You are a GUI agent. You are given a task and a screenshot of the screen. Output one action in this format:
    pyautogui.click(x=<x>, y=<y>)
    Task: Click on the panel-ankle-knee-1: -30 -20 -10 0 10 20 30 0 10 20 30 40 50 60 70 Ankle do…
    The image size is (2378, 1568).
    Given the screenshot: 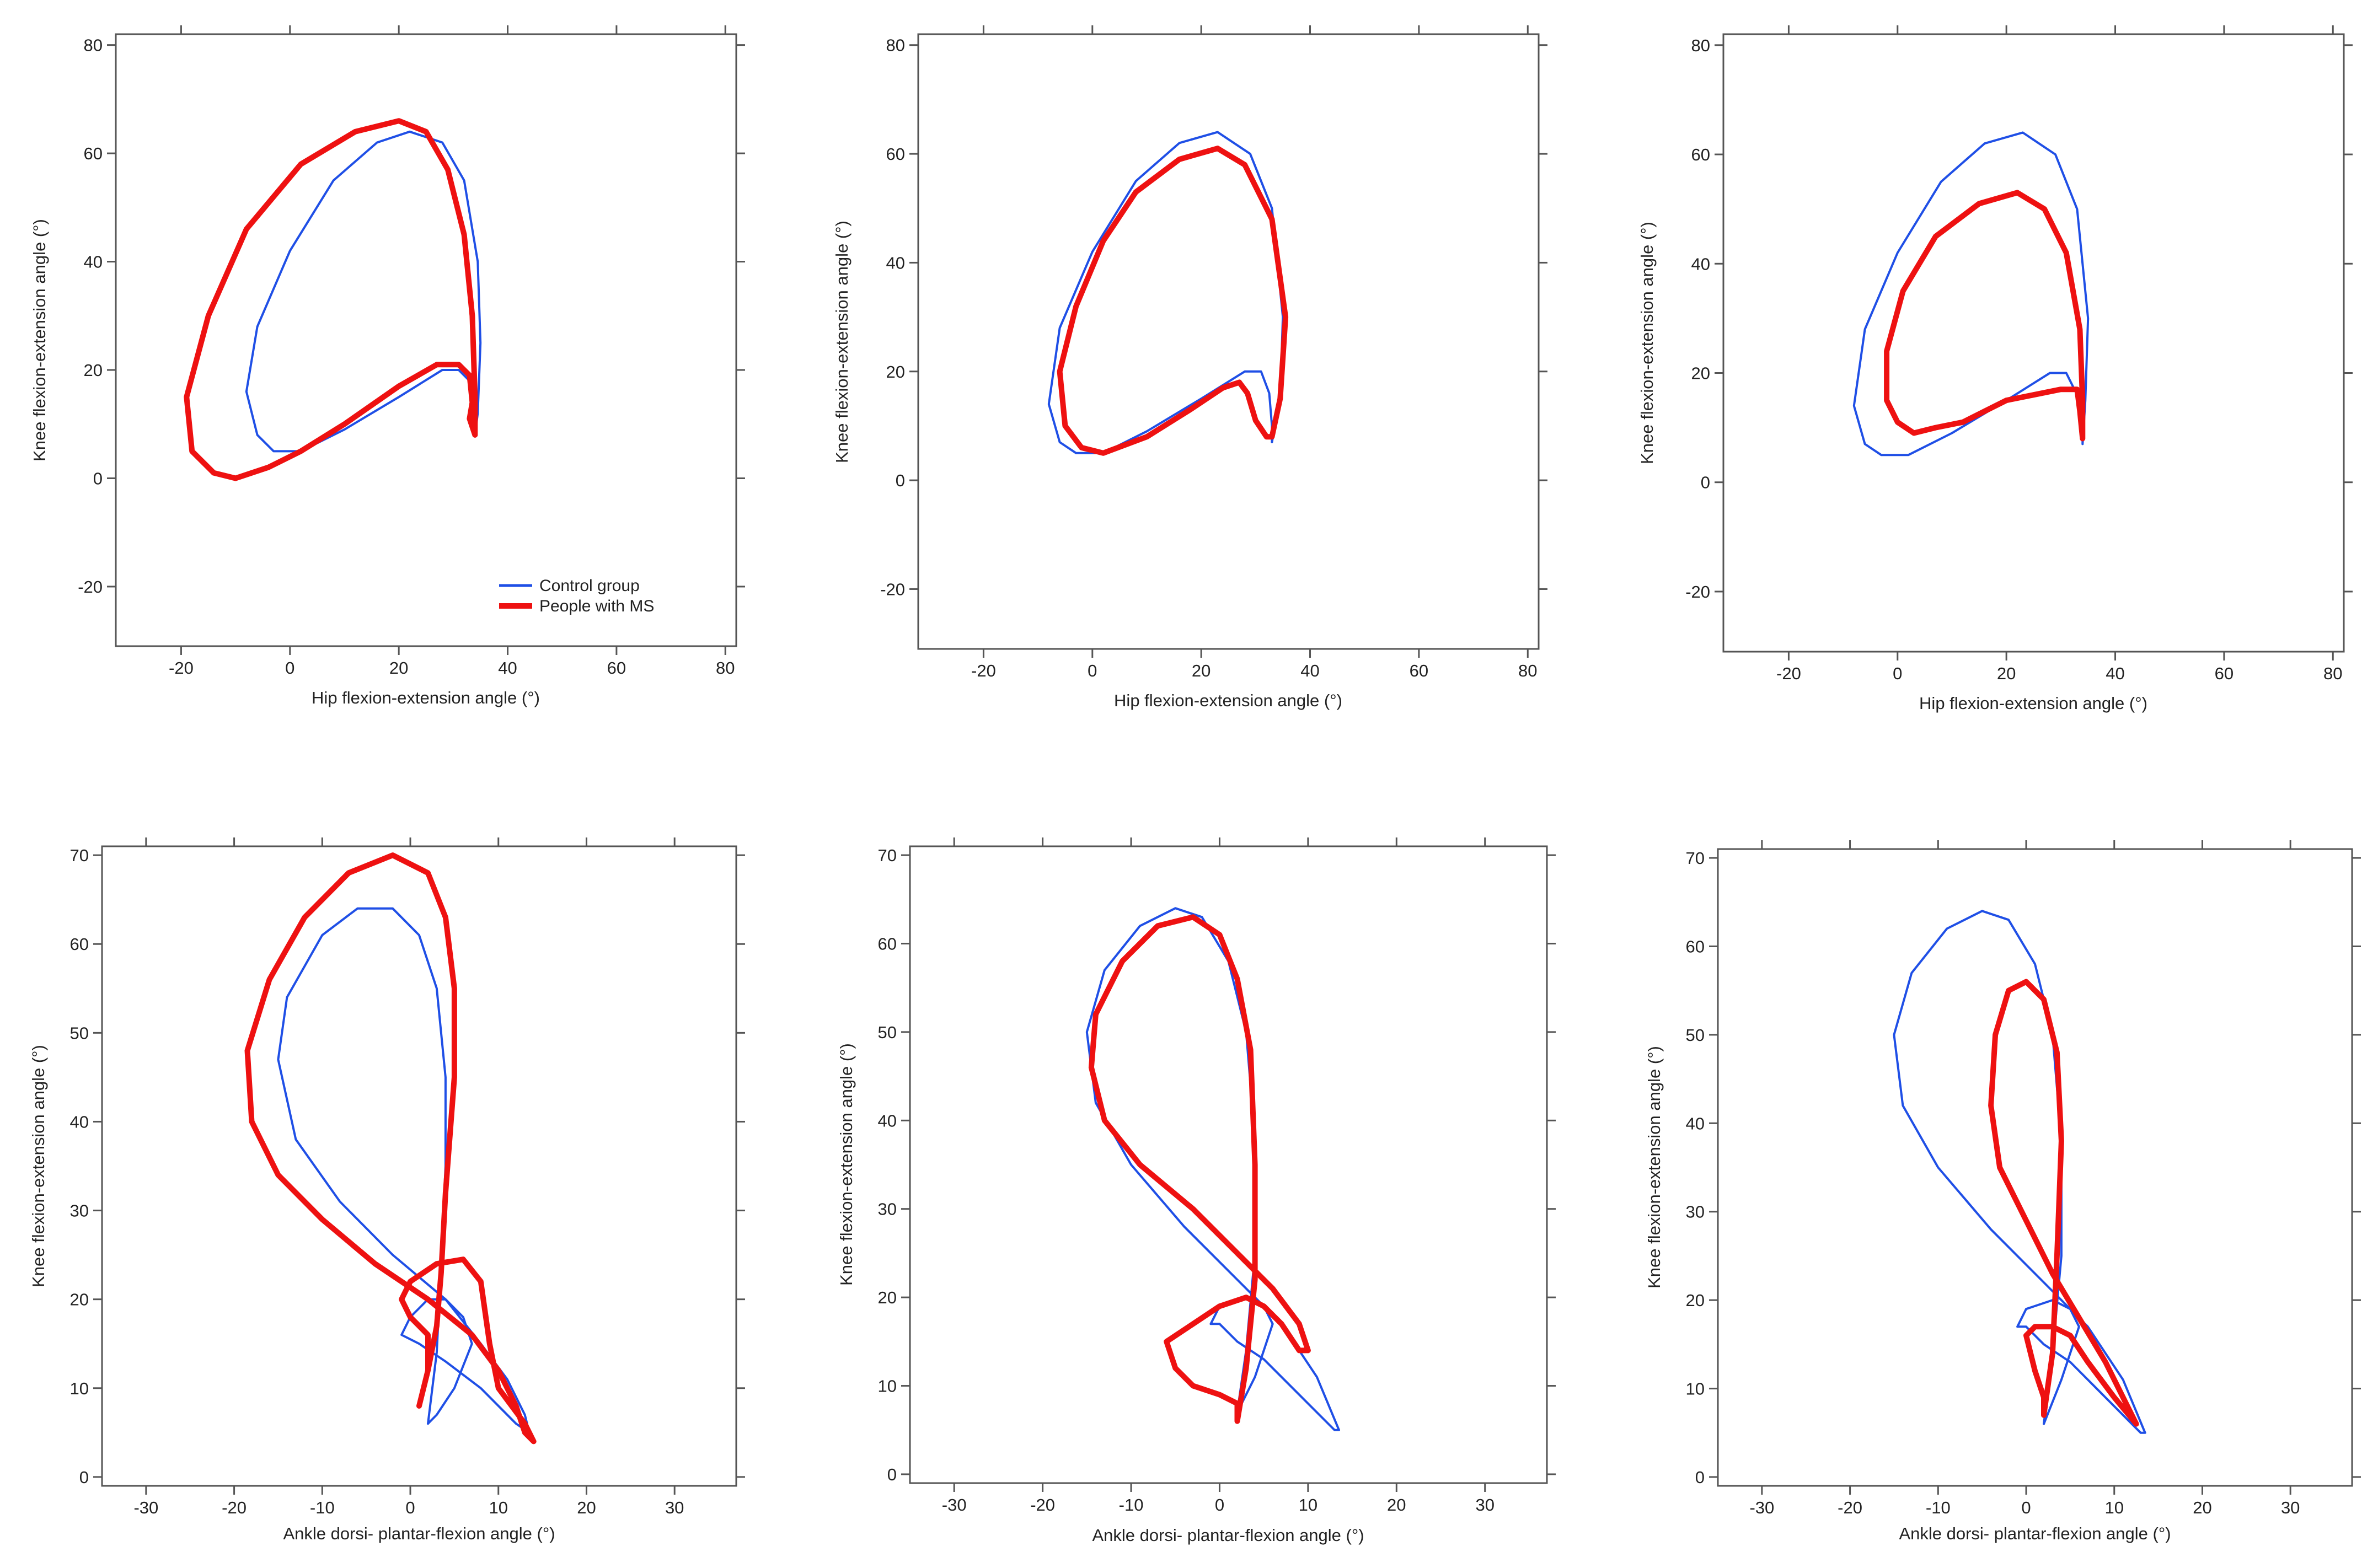 What is the action you would take?
    pyautogui.click(x=387, y=1190)
    